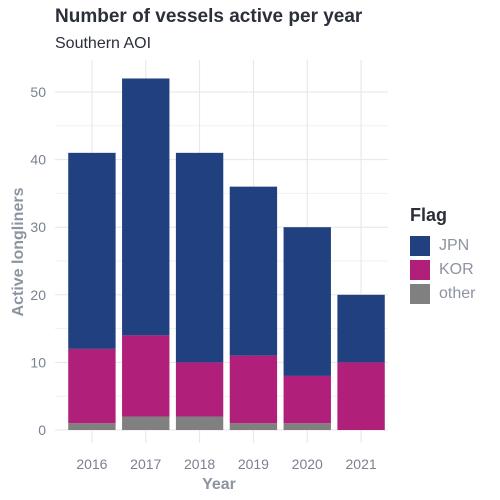  I want to click on chart-subtitle: Southern AOI, so click(103, 43).